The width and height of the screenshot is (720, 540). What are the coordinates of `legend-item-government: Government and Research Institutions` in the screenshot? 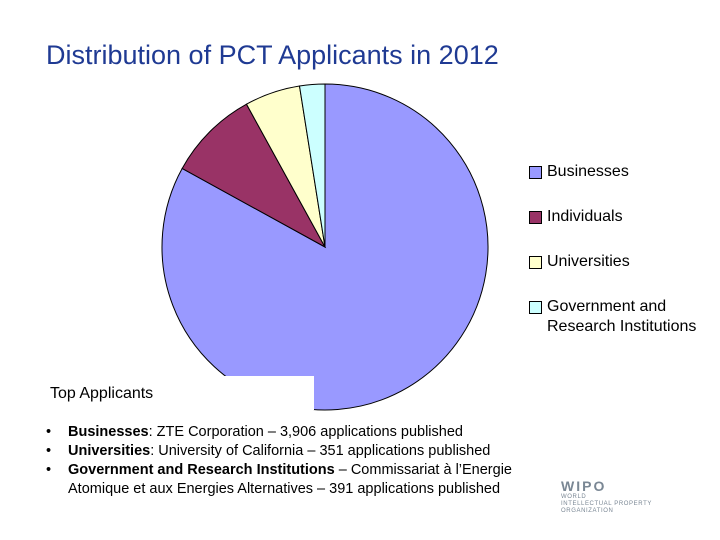 It's located at (612, 317).